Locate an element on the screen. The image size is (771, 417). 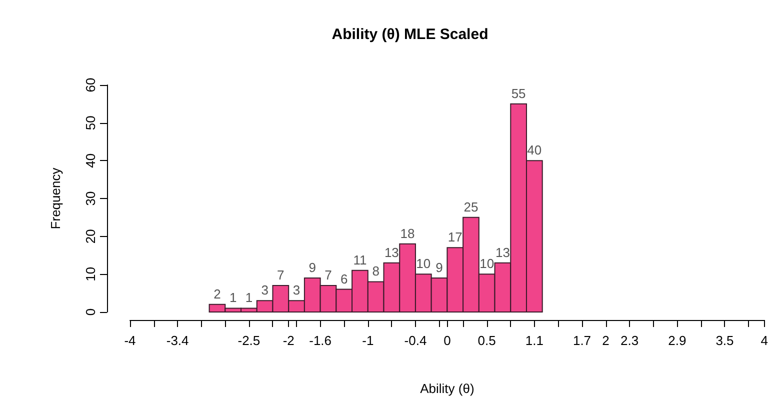
x-tick-label: 0.5 is located at coordinates (487, 340).